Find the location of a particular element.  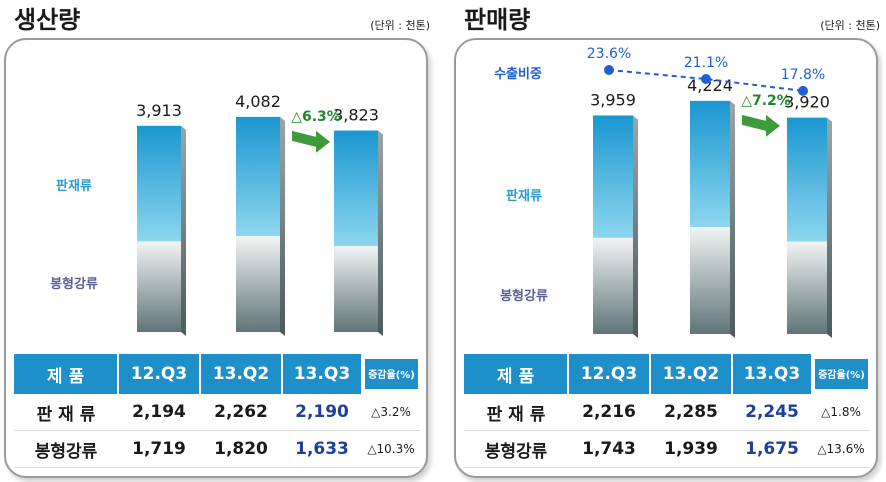

panel-title: 생산량 is located at coordinates (47, 20).